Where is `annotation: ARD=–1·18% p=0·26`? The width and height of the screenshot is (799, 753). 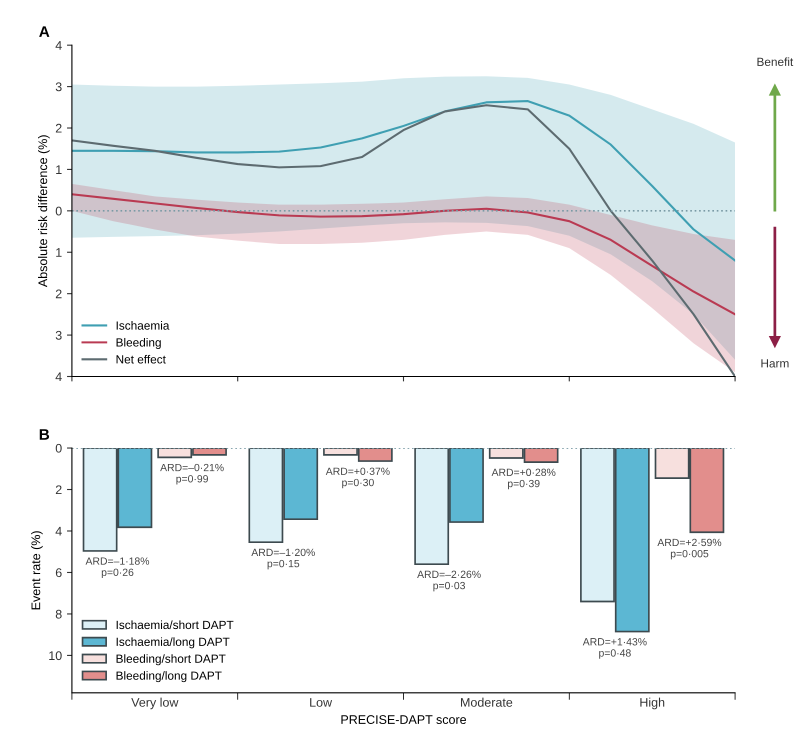 annotation: ARD=–1·18% p=0·26 is located at coordinates (118, 567).